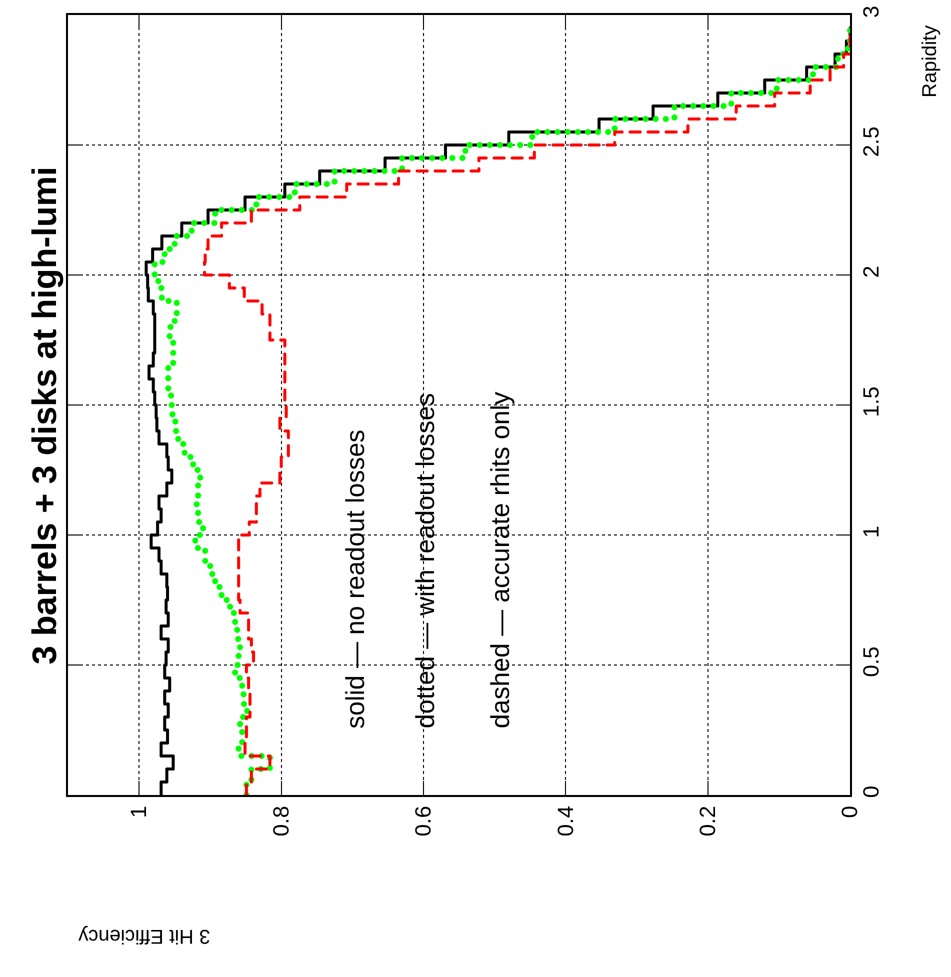 The height and width of the screenshot is (977, 951). I want to click on x-axis-title: 3 Hit Efficiency, so click(144, 935).